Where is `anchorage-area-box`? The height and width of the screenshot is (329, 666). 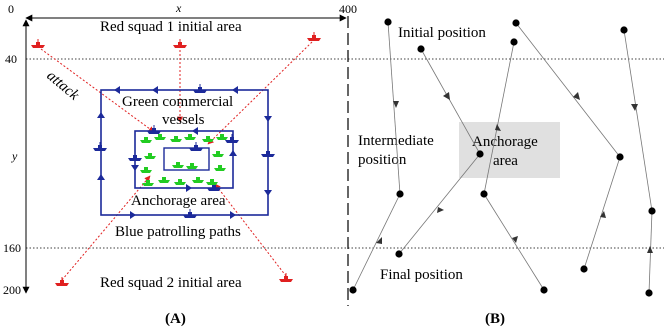 anchorage-area-box is located at coordinates (509, 150).